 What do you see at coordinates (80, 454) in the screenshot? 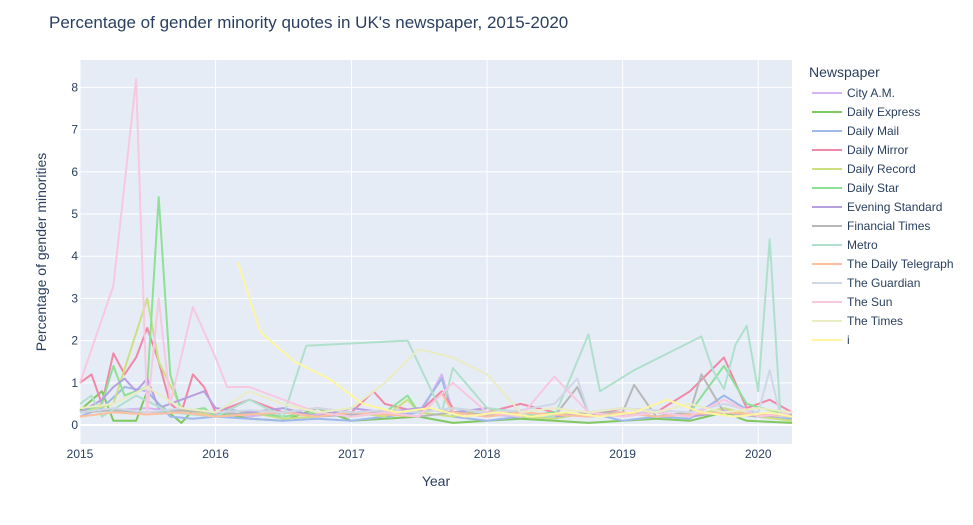
I see `x-tick-label: 2015` at bounding box center [80, 454].